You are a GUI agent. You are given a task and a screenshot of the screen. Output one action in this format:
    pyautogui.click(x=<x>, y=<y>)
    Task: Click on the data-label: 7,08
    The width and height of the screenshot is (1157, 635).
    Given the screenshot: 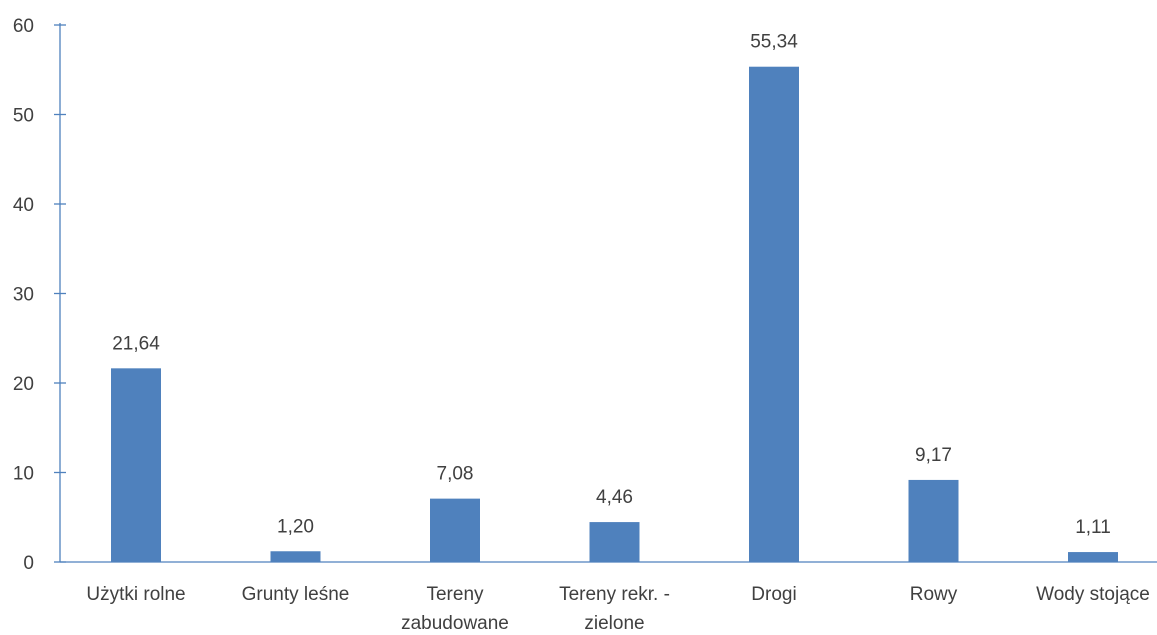 What is the action you would take?
    pyautogui.click(x=455, y=474)
    